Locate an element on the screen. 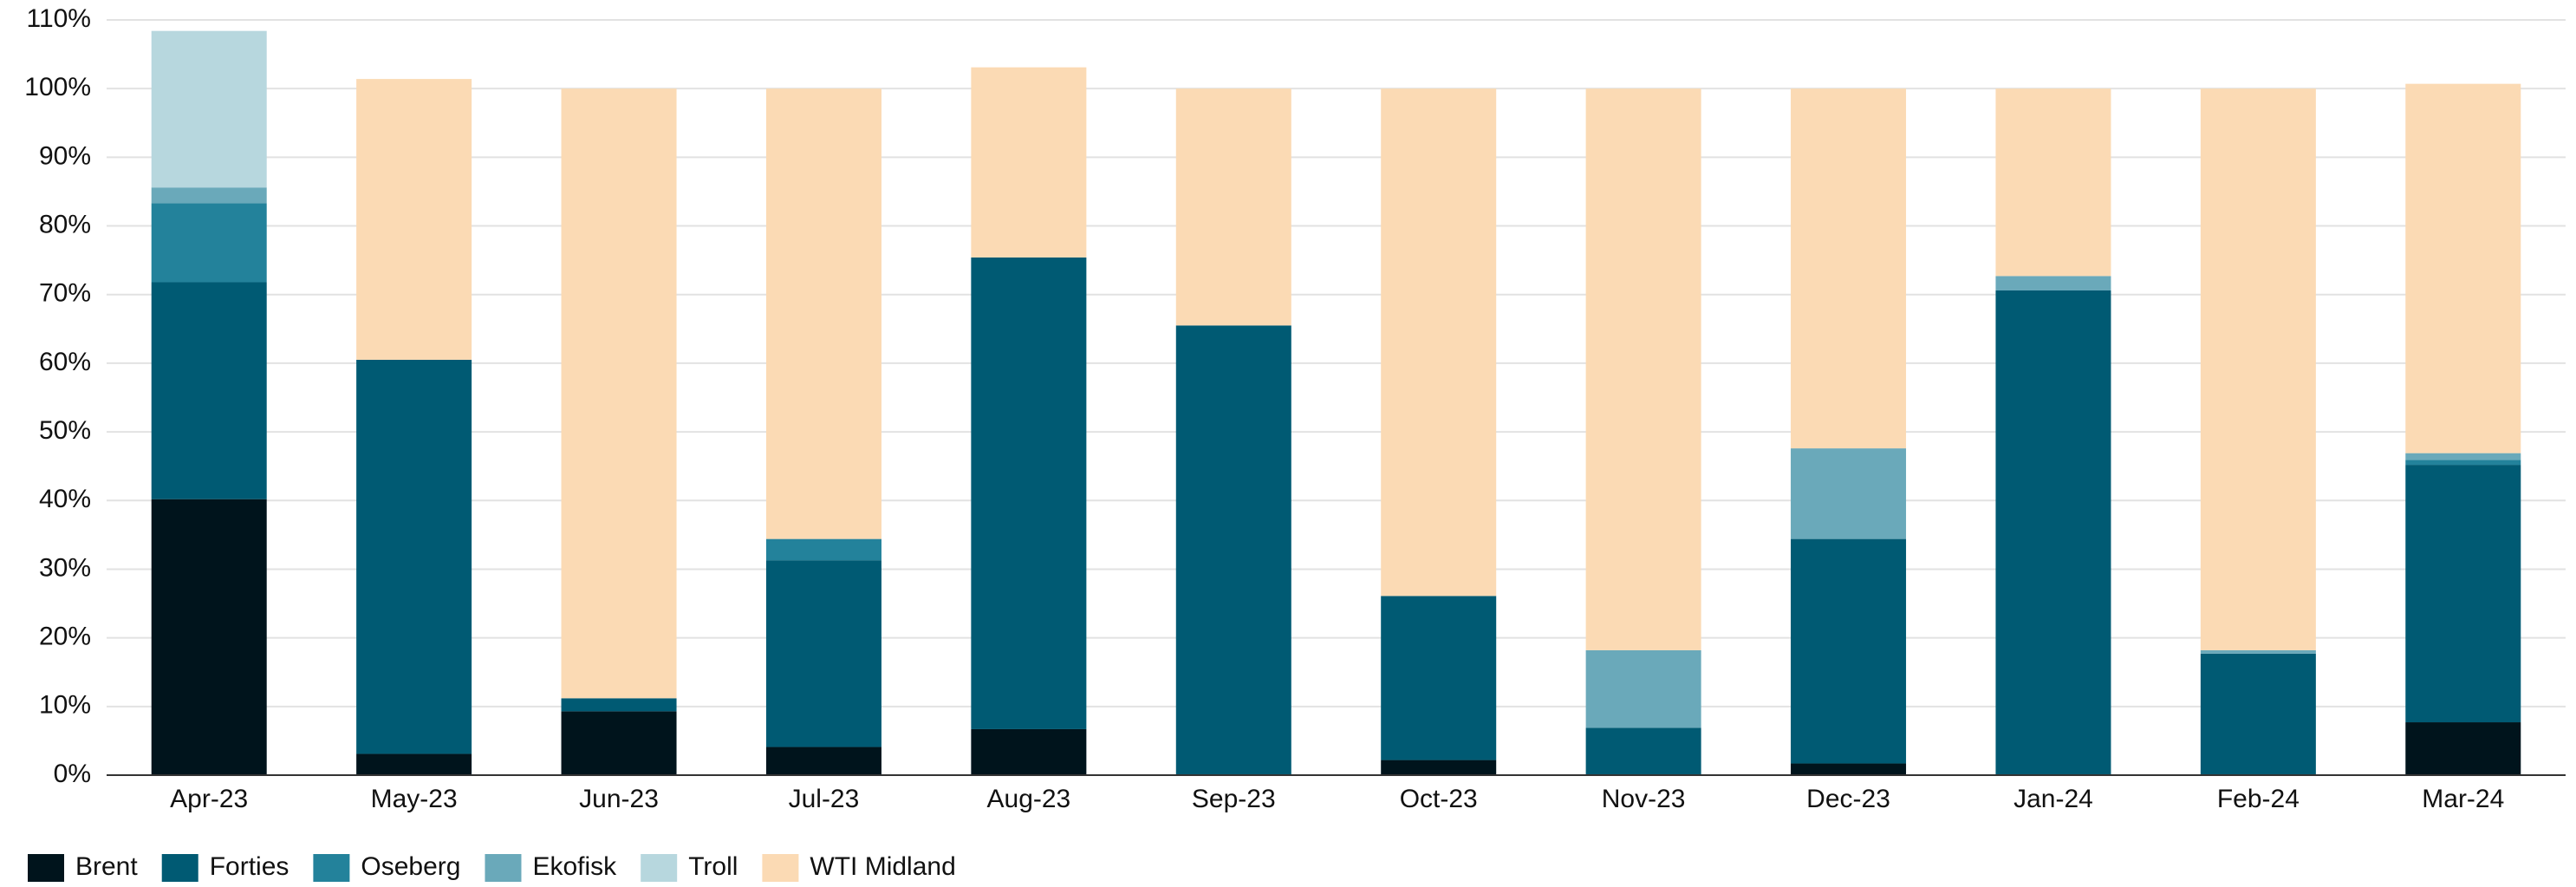  y-tick-label: 80% is located at coordinates (65, 224).